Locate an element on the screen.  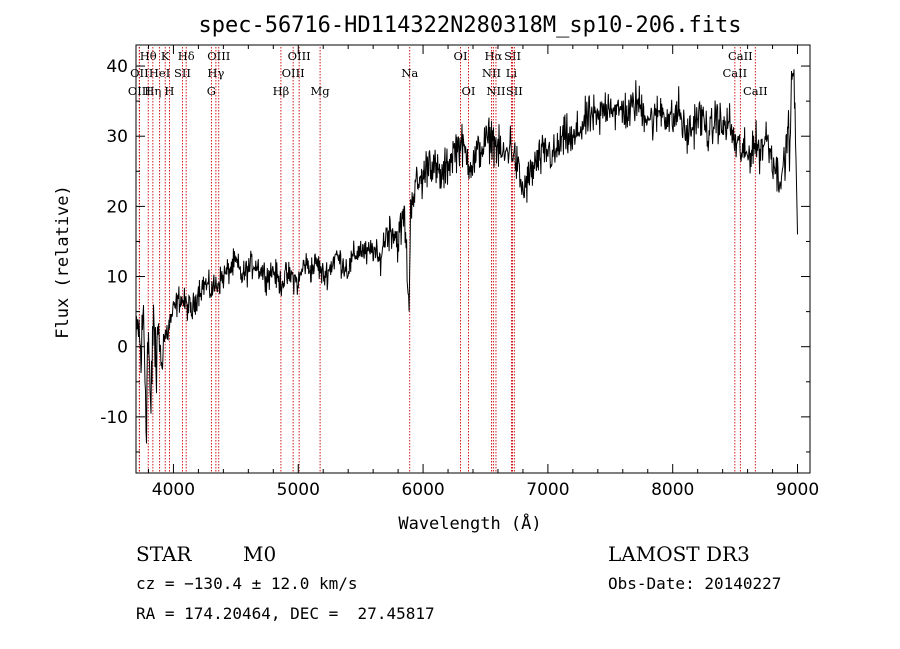
y-tick-label: 10 is located at coordinates (117, 278).